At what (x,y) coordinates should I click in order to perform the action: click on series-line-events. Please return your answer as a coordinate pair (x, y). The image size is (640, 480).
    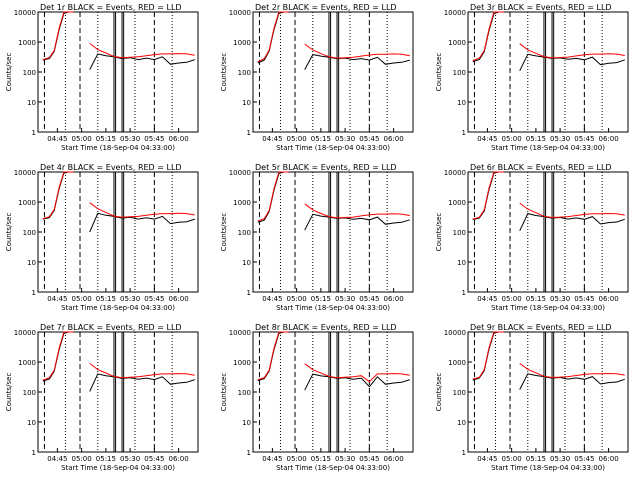
    Looking at the image, I should click on (333, 201).